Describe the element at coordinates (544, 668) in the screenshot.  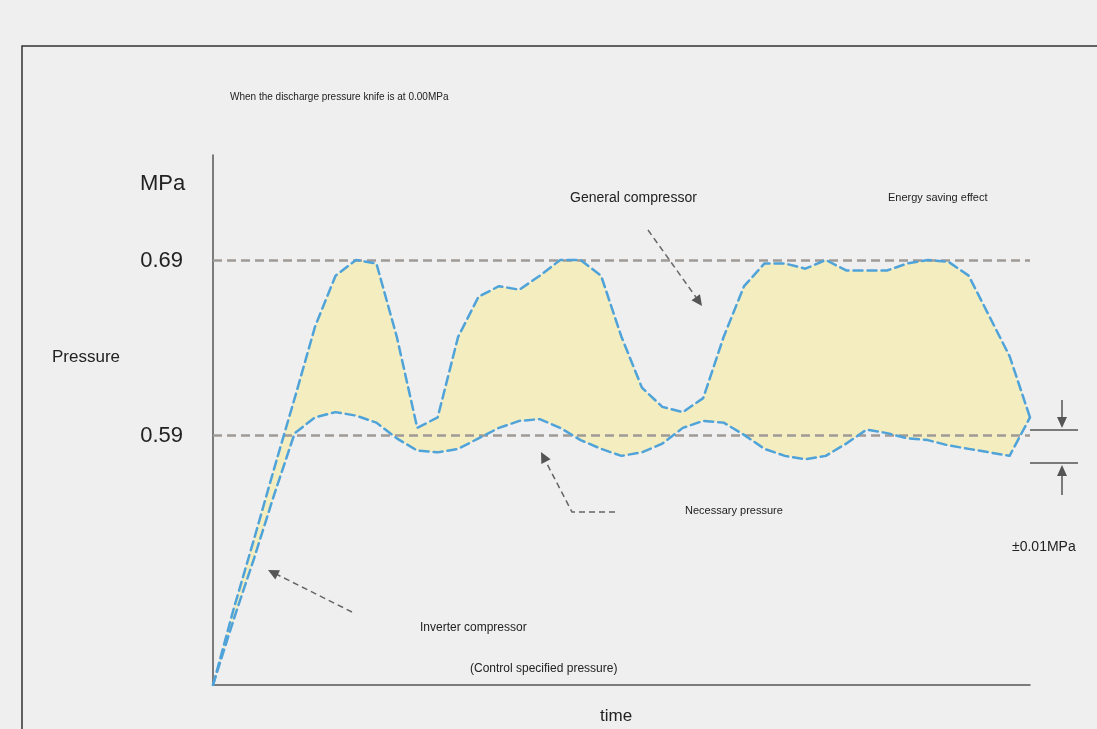
I see `annotation: (Control specified pressure)` at that location.